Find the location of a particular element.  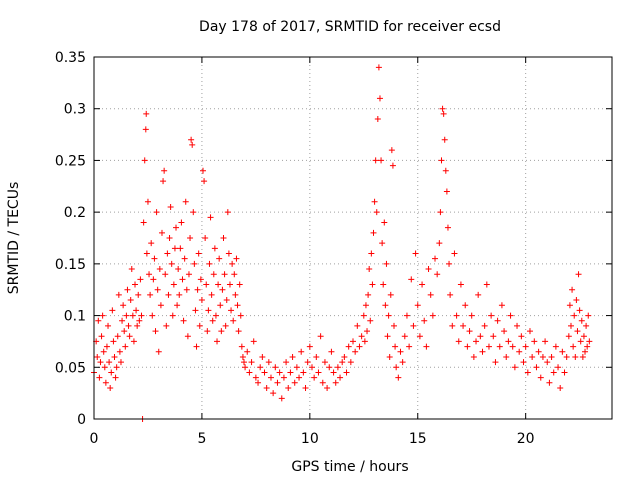

y-tick-label: 0.3 is located at coordinates (75, 110).